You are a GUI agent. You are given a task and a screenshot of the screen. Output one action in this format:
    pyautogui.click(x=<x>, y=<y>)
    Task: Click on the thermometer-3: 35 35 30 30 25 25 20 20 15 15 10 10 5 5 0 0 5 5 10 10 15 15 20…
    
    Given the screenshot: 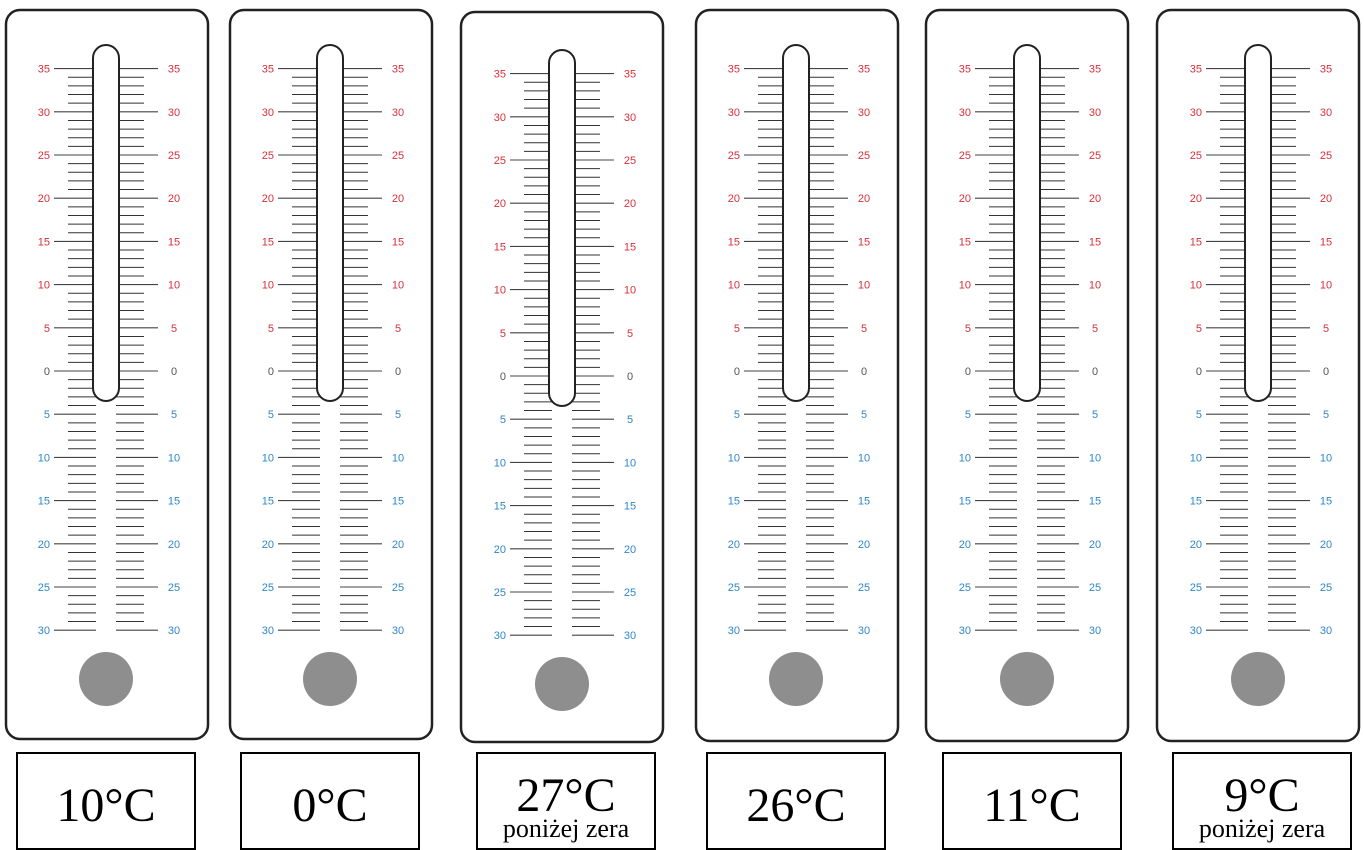 What is the action you would take?
    pyautogui.click(x=562, y=377)
    